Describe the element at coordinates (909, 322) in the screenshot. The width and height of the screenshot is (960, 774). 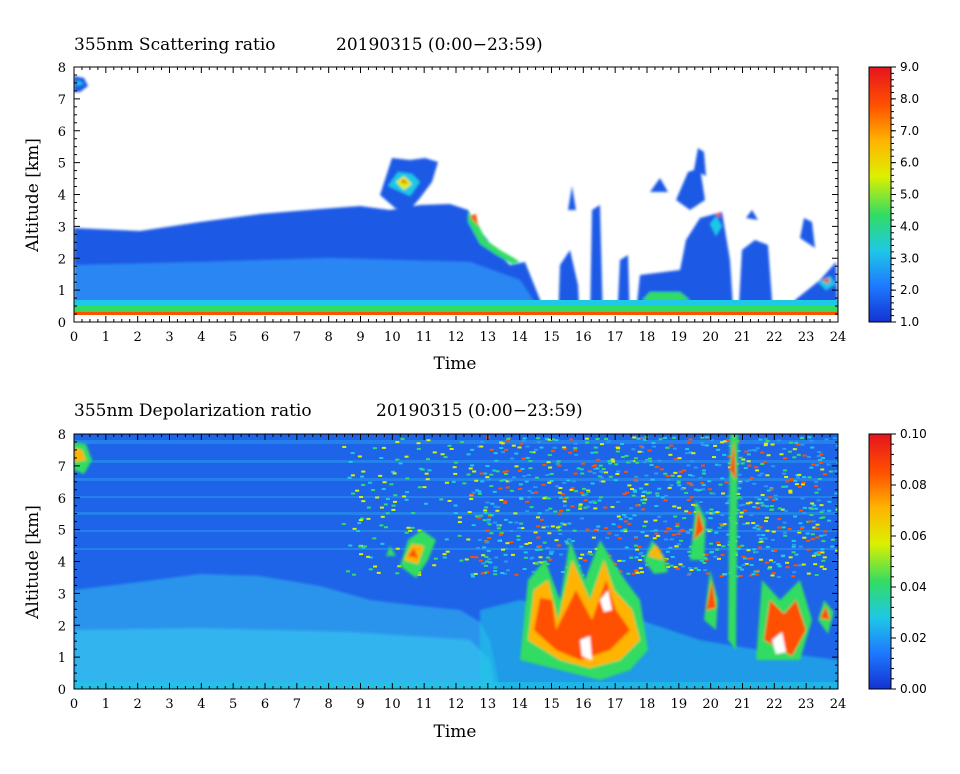
I see `colorbar-tick-label: 1.0` at that location.